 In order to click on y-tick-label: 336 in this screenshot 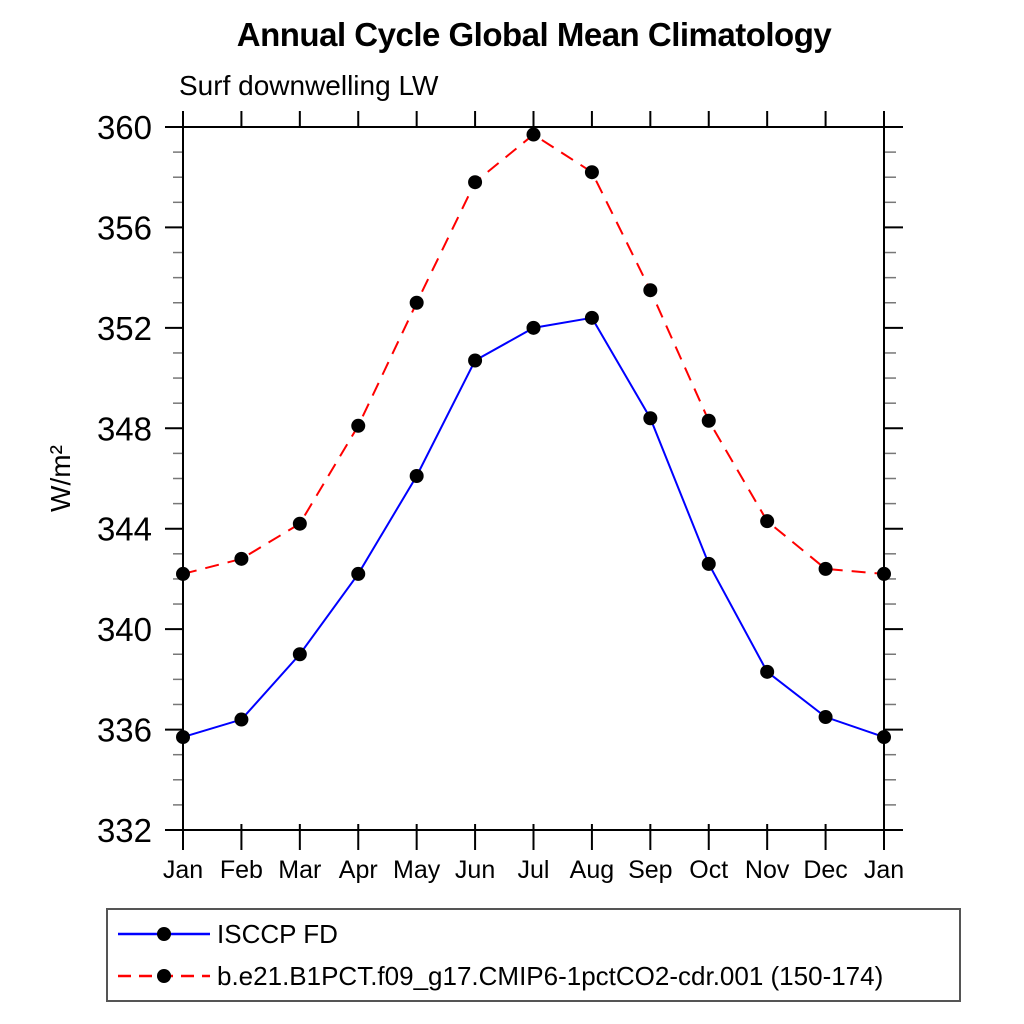, I will do `click(124, 730)`.